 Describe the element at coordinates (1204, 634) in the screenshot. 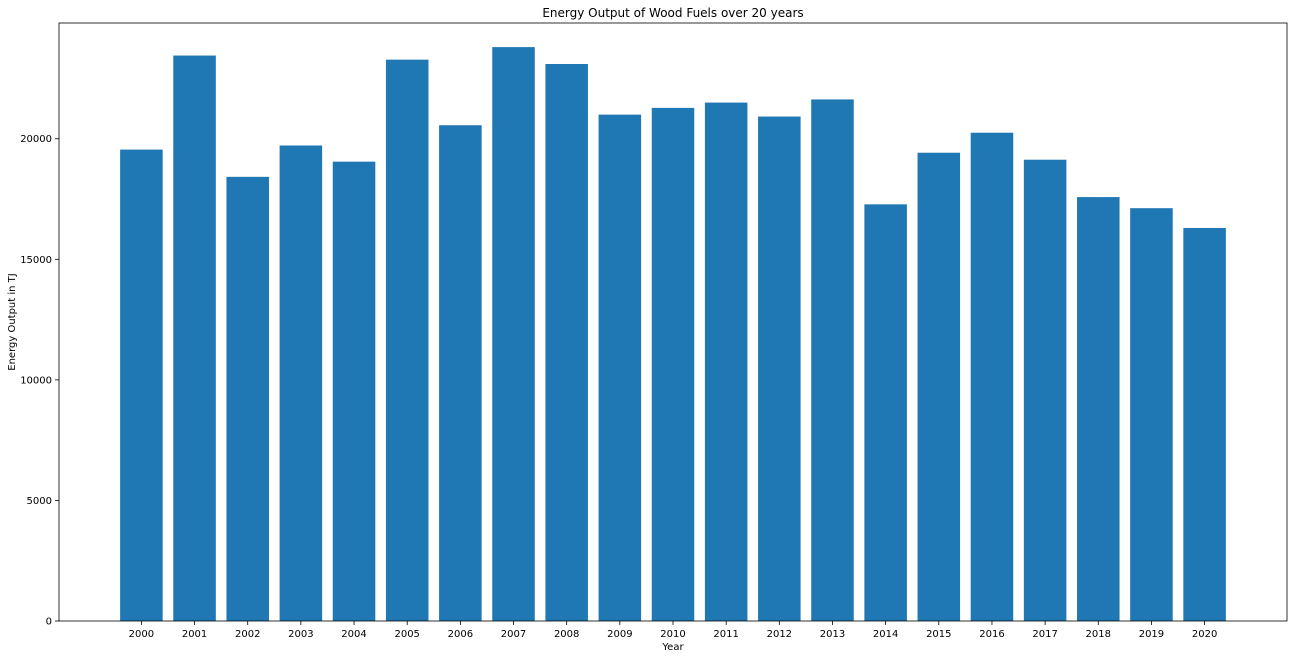

I see `x-tick-label: 2020` at that location.